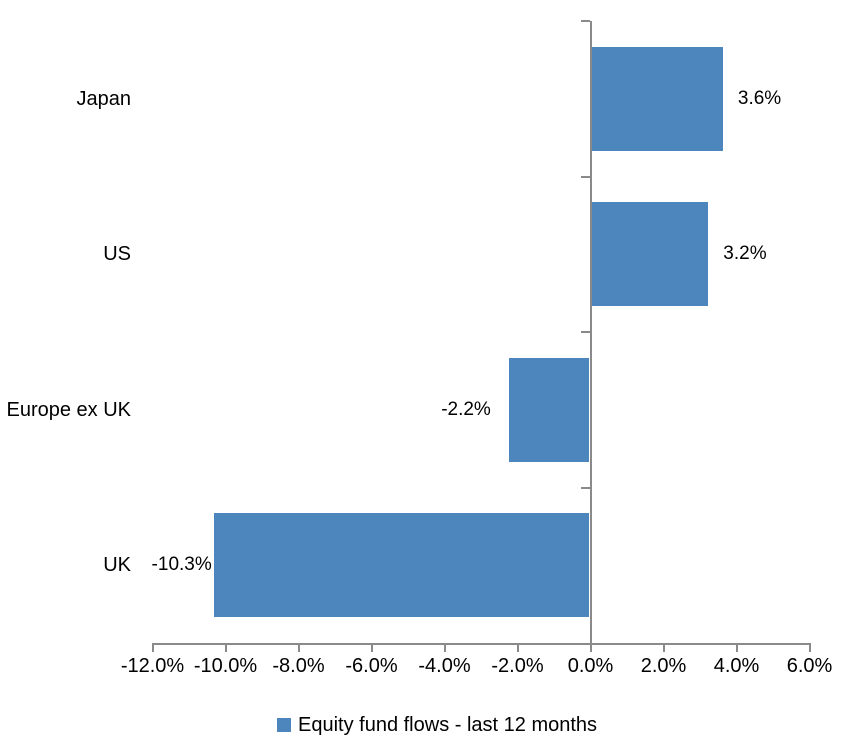 The height and width of the screenshot is (747, 852). What do you see at coordinates (371, 666) in the screenshot?
I see `x-tick-label: -6.0%` at bounding box center [371, 666].